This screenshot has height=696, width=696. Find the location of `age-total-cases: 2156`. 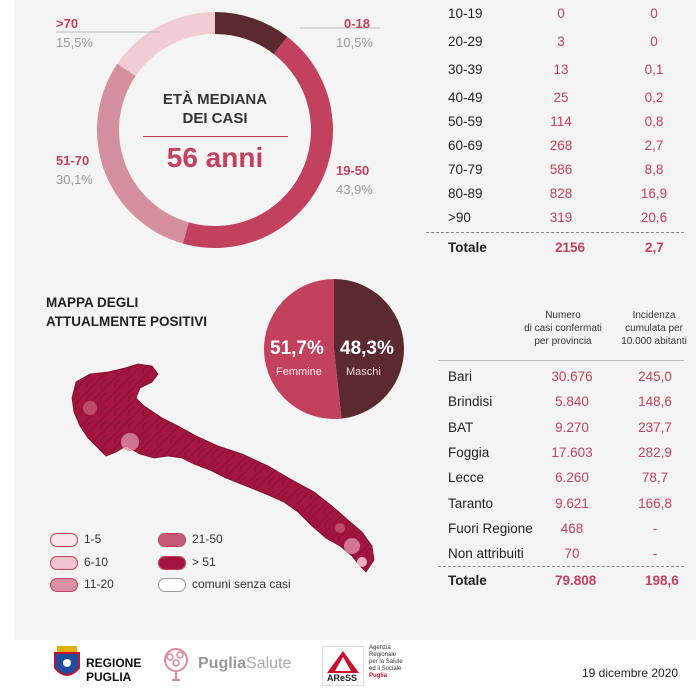

age-total-cases: 2156 is located at coordinates (570, 247).